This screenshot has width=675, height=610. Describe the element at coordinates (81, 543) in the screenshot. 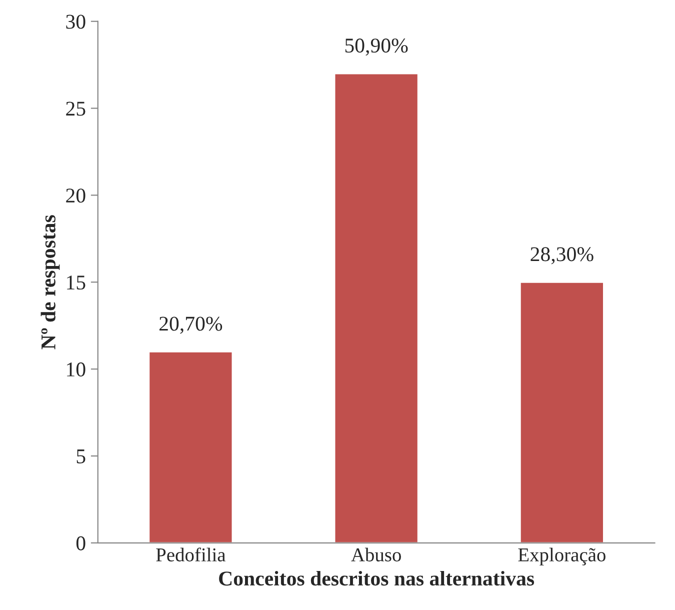

I see `y-tick-label: 0` at that location.